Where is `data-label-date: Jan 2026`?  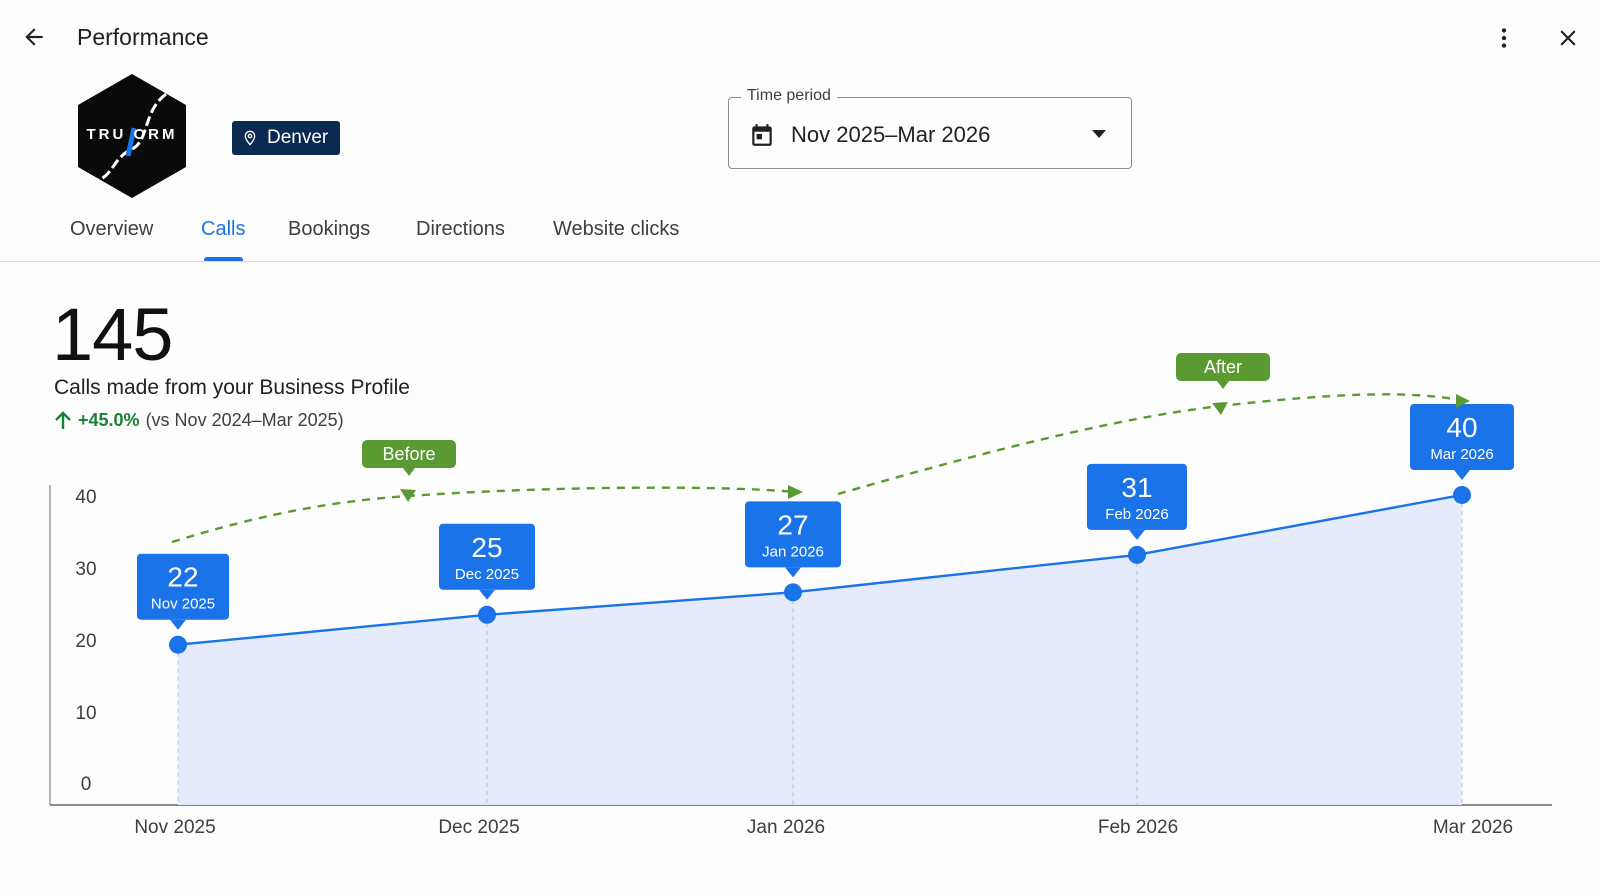 data-label-date: Jan 2026 is located at coordinates (793, 551).